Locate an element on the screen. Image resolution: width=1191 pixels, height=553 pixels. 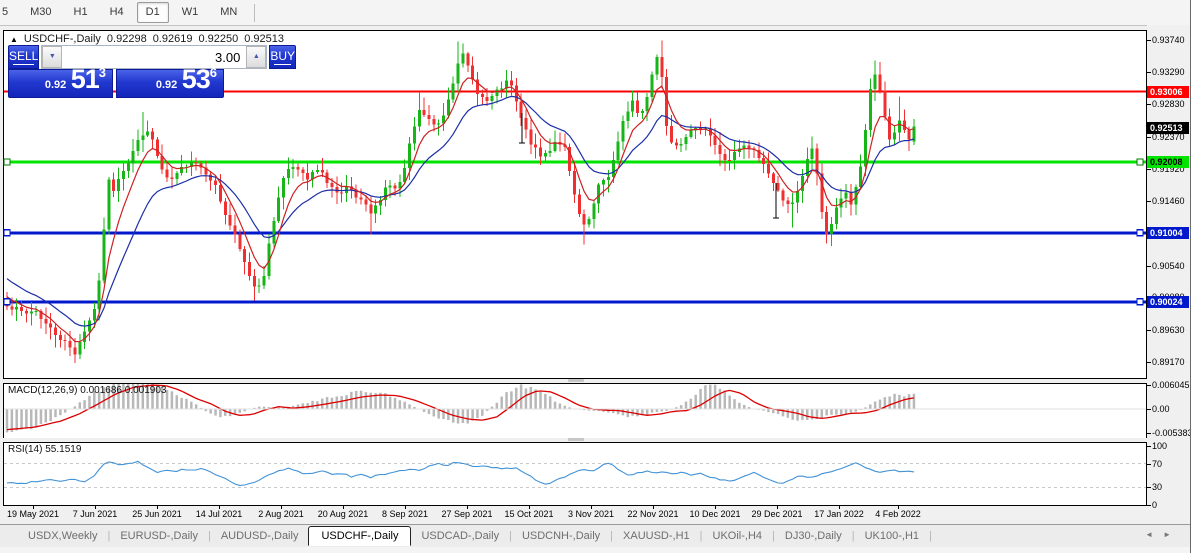
price-tick-label: 0.92370 is located at coordinates (1166, 137).